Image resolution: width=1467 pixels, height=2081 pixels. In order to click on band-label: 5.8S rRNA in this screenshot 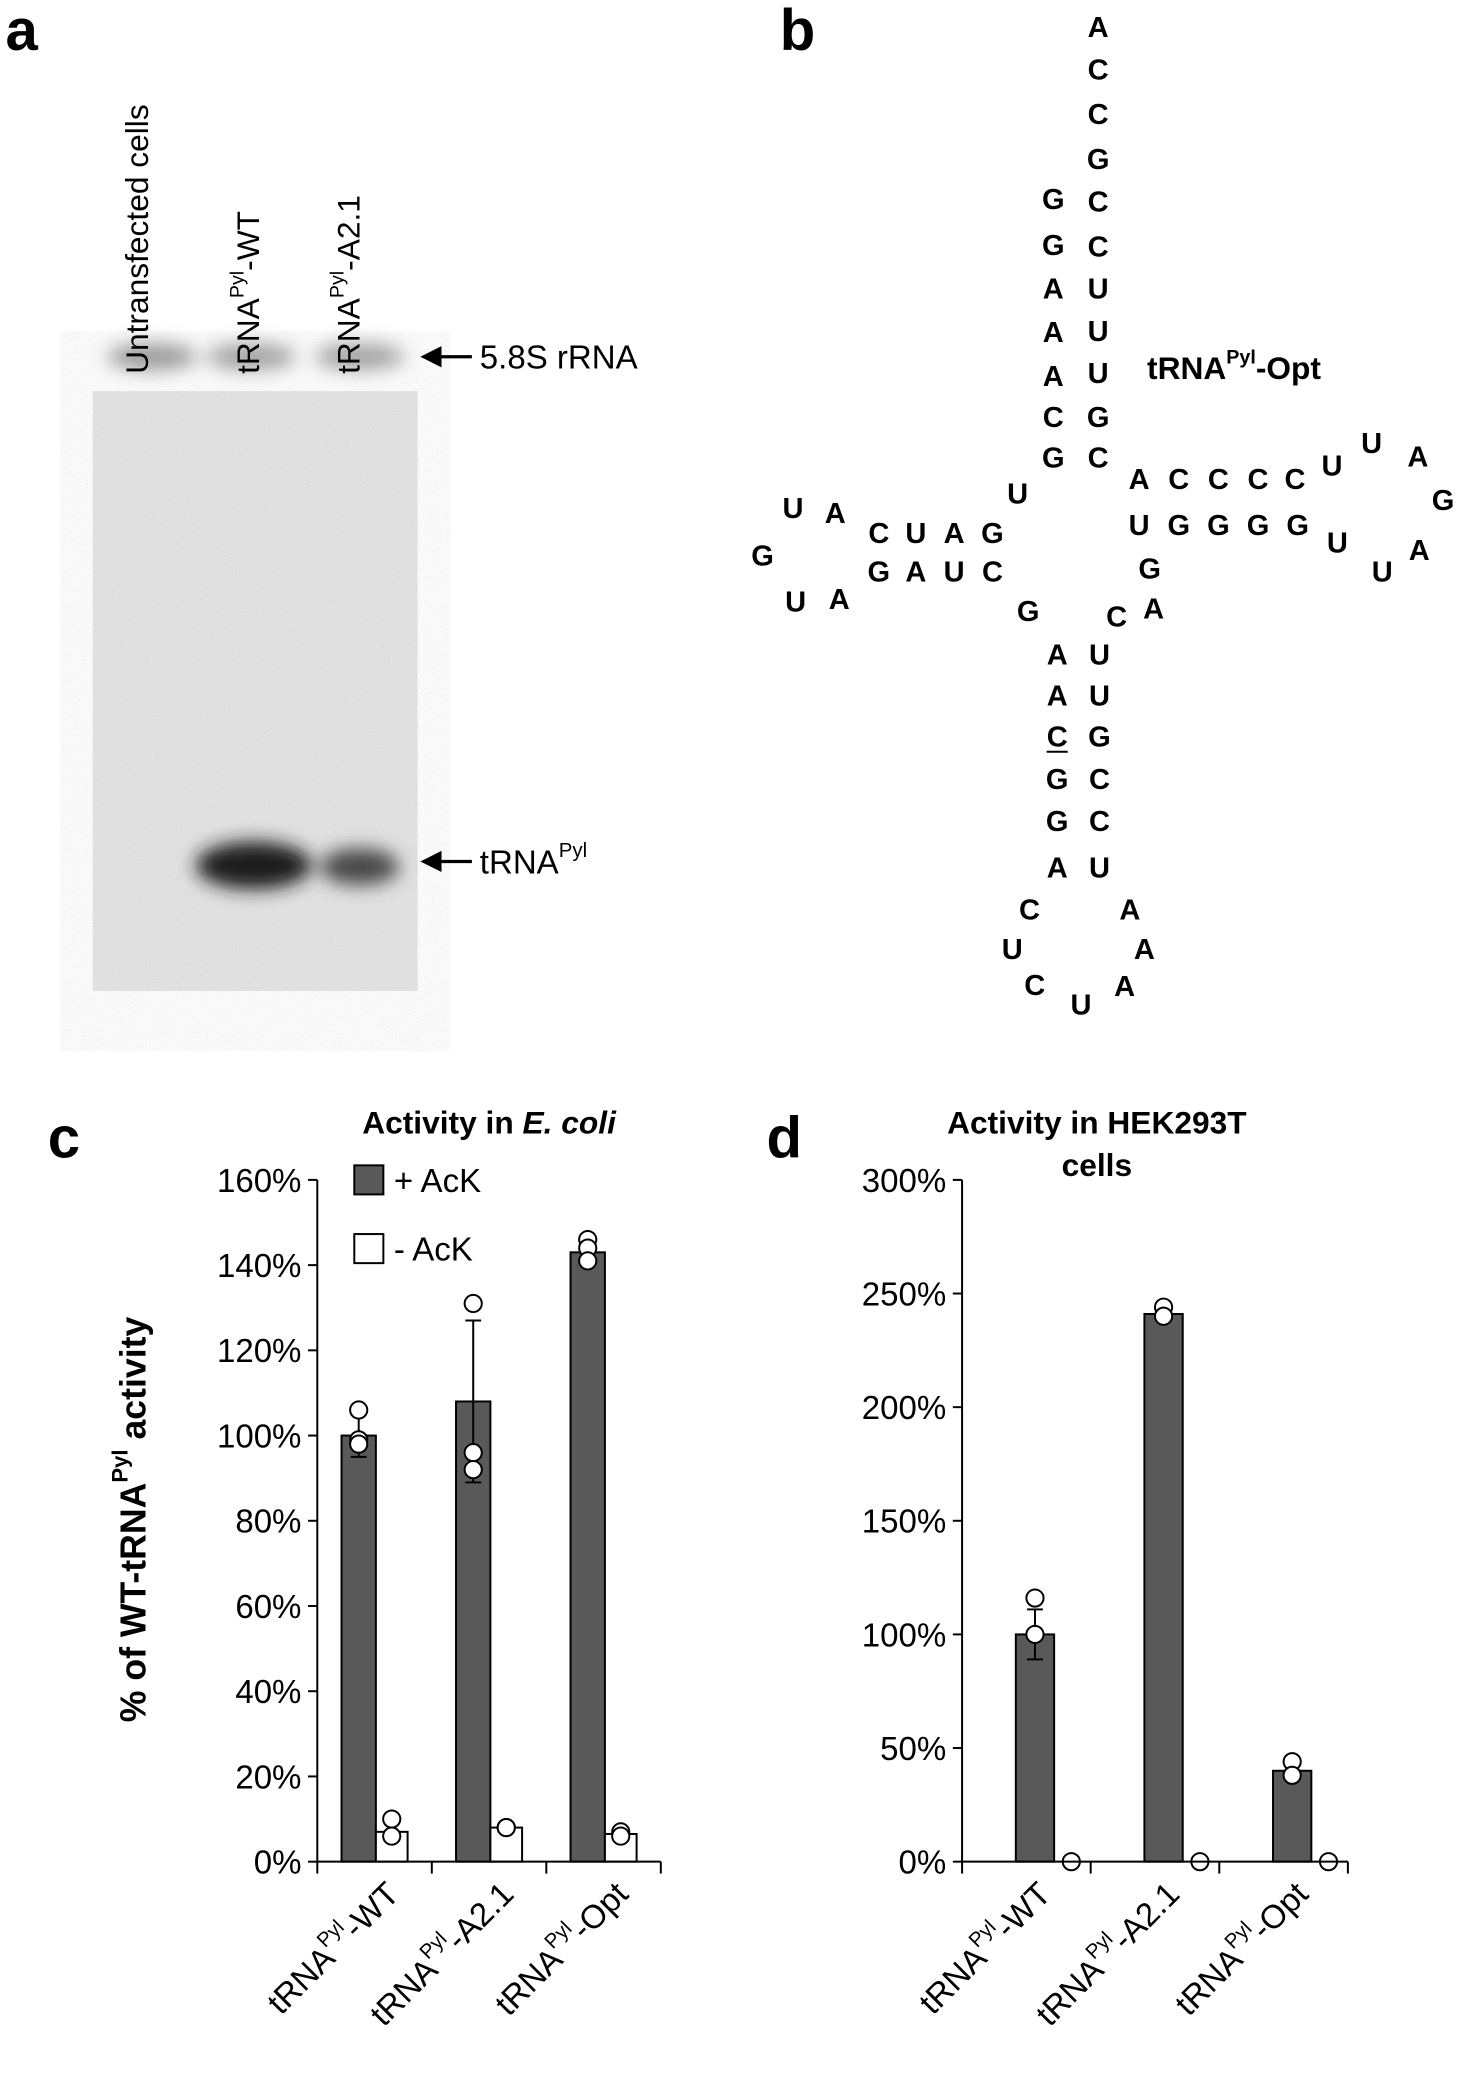, I will do `click(559, 357)`.